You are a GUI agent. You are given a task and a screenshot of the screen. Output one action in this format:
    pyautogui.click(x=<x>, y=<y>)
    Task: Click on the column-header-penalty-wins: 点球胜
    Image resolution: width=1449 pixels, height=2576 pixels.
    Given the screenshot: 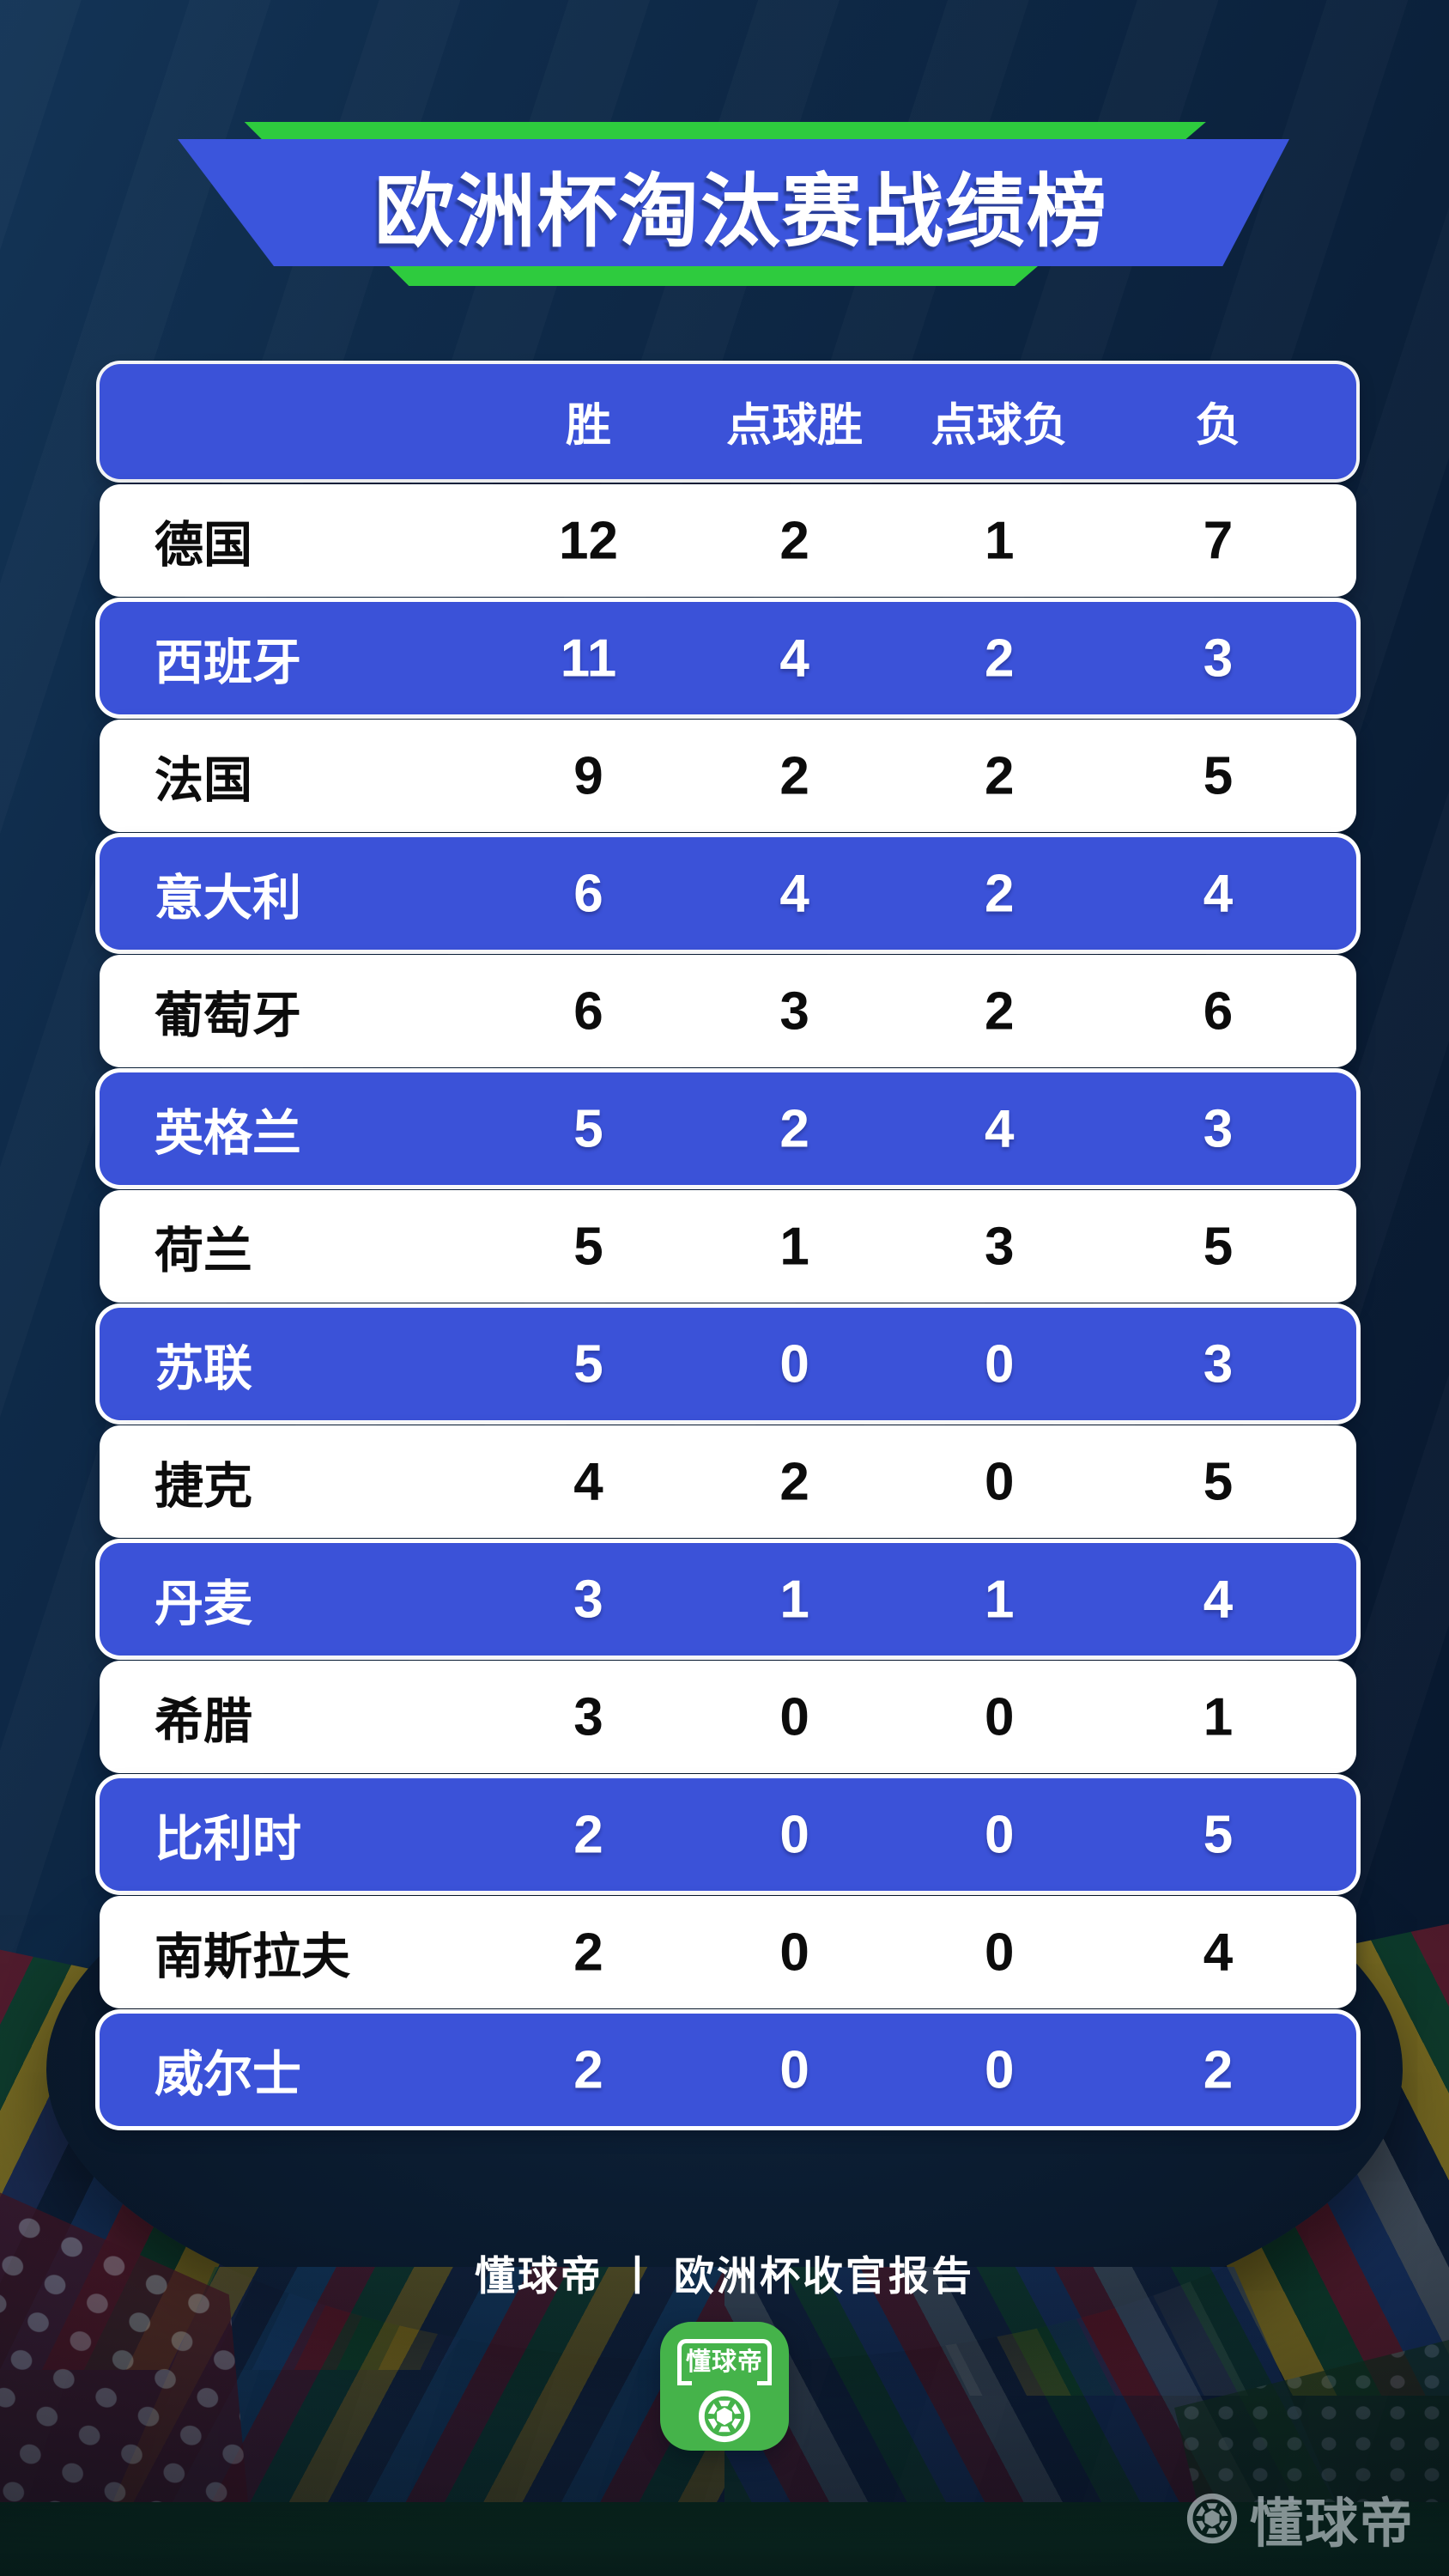 What is the action you would take?
    pyautogui.click(x=795, y=425)
    